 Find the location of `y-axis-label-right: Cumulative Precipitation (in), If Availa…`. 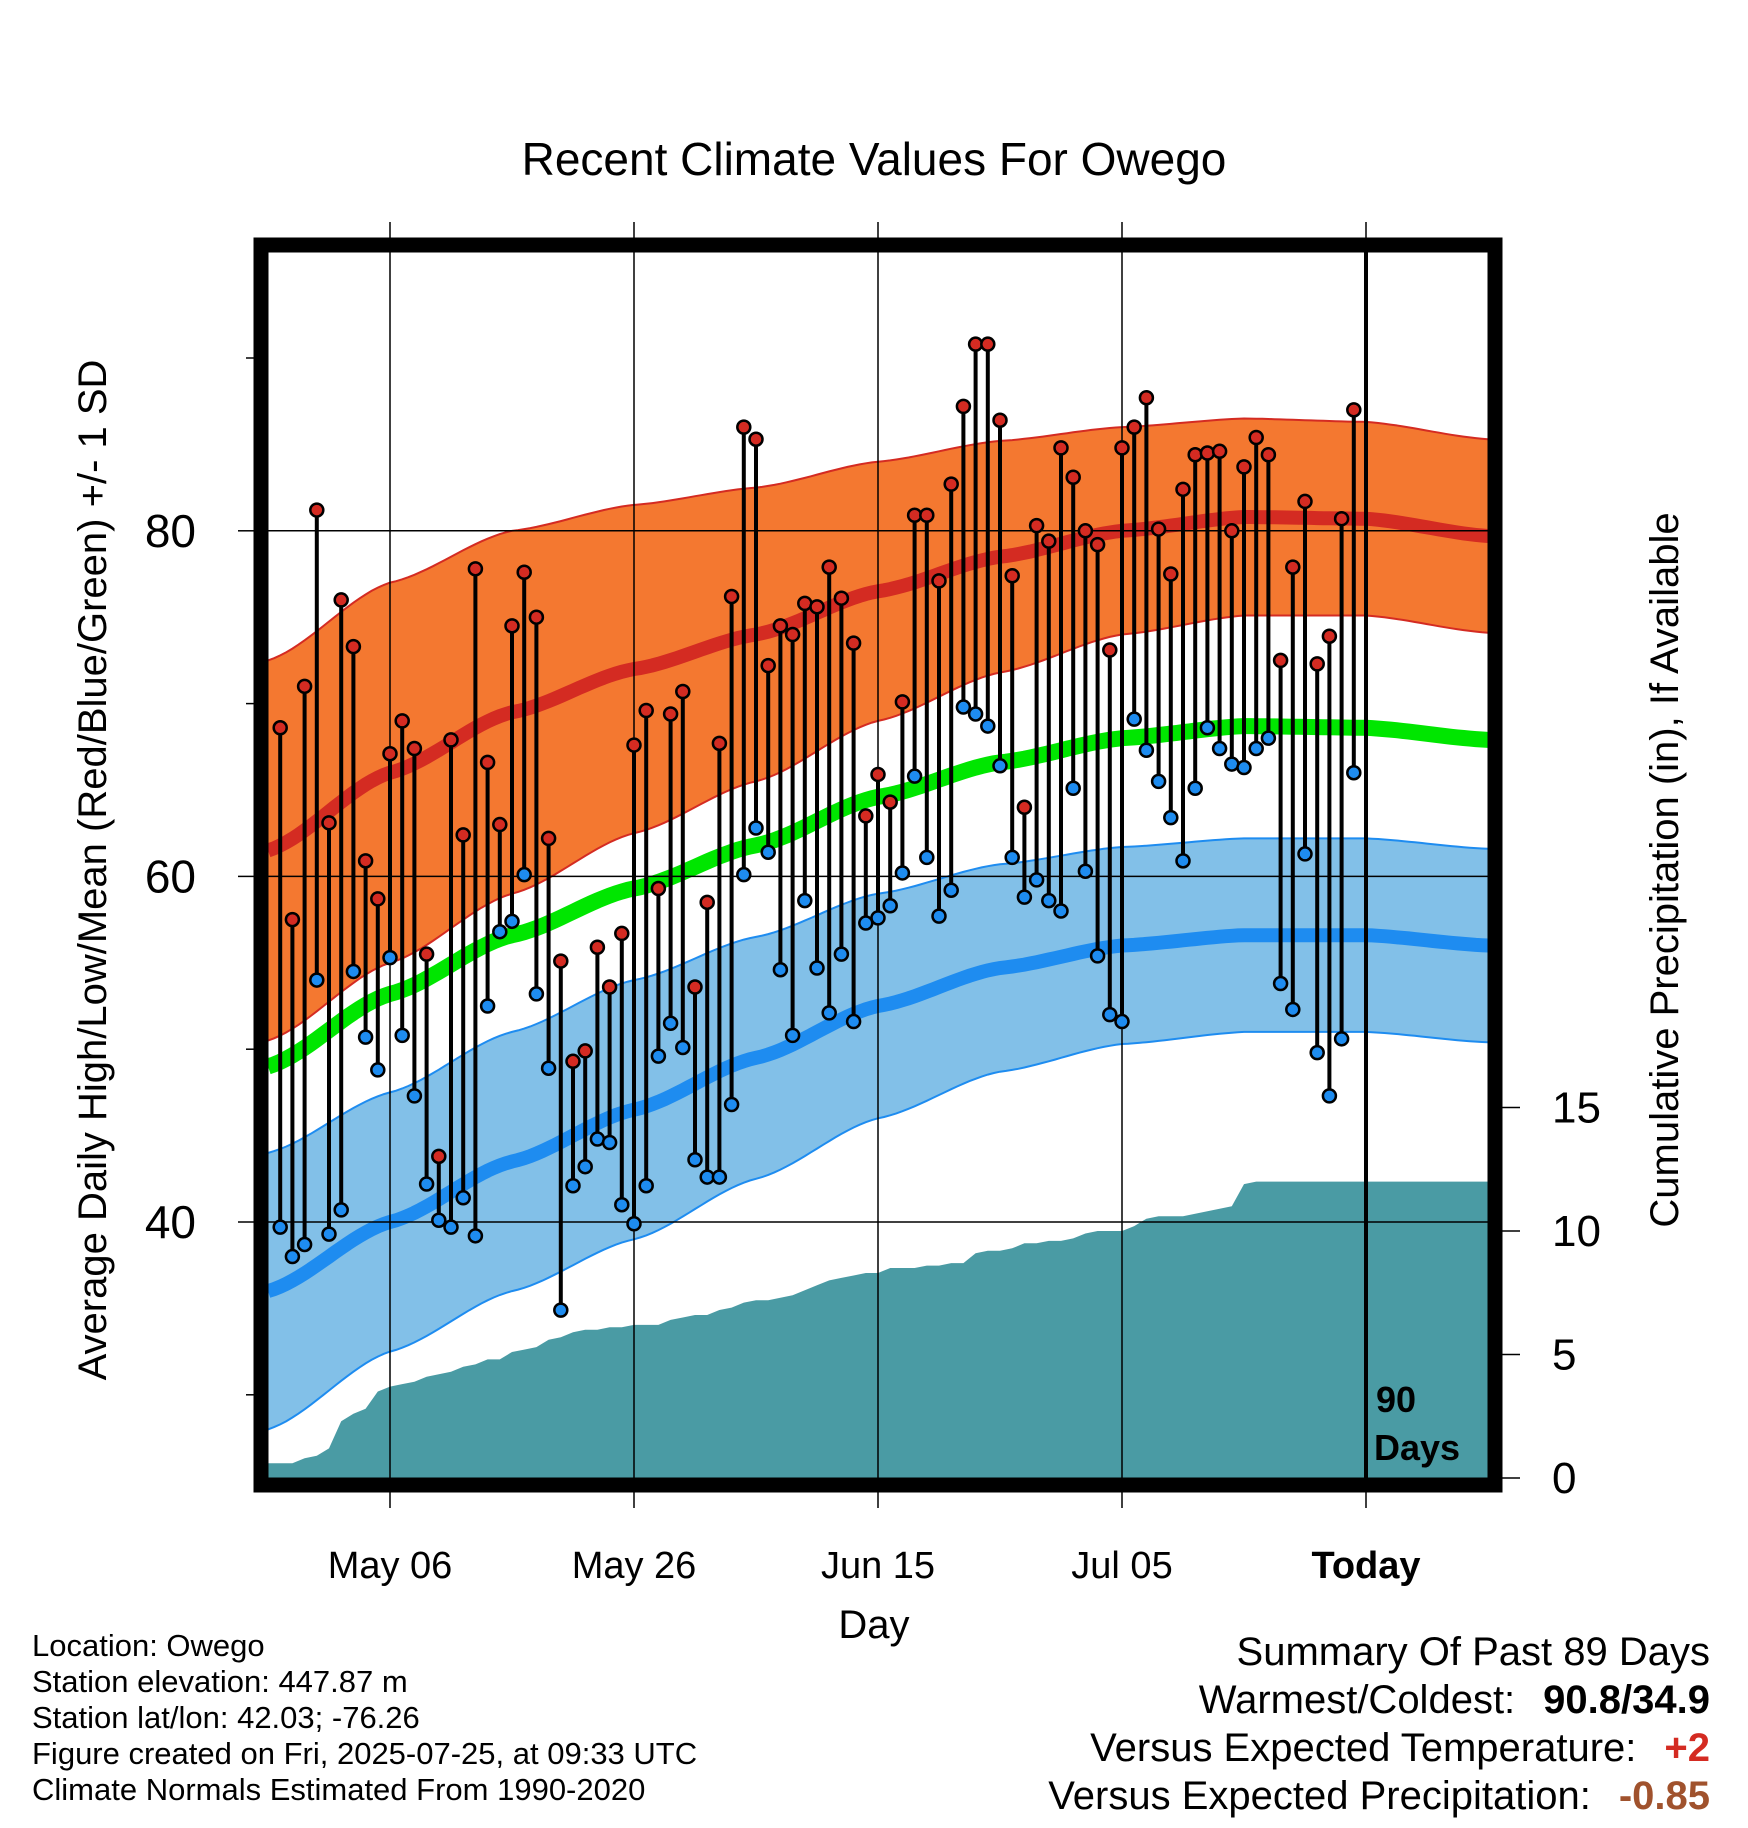

y-axis-label-right: Cumulative Precipitation (in), If Availa… is located at coordinates (1665, 869).